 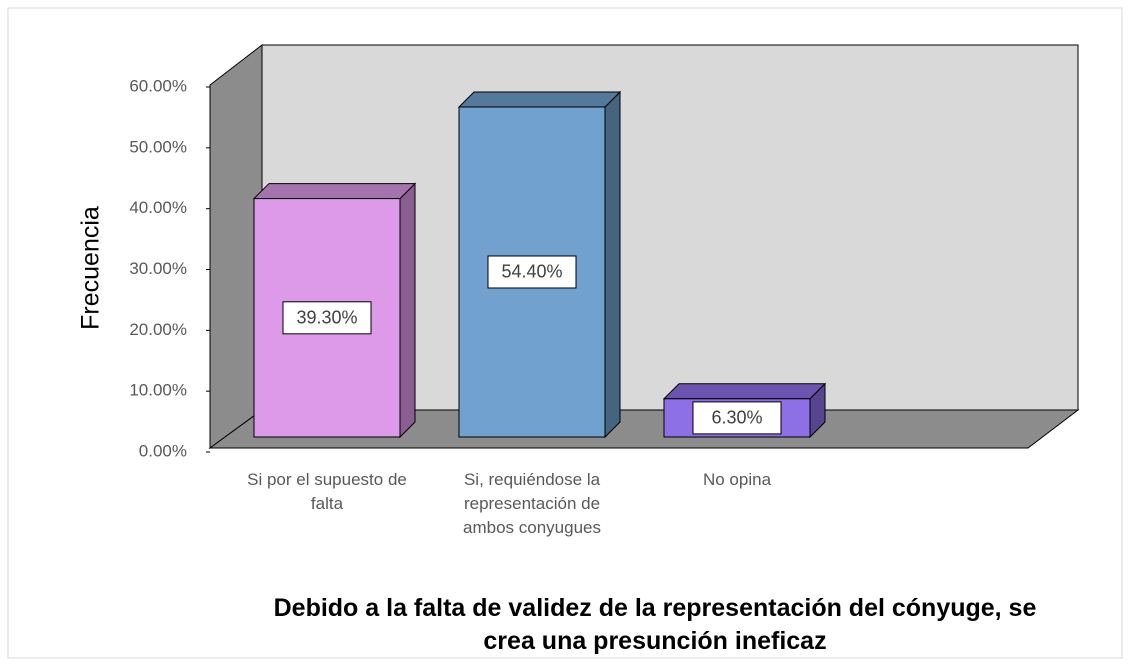 I want to click on y-tick-label: 30.00%, so click(x=158, y=268).